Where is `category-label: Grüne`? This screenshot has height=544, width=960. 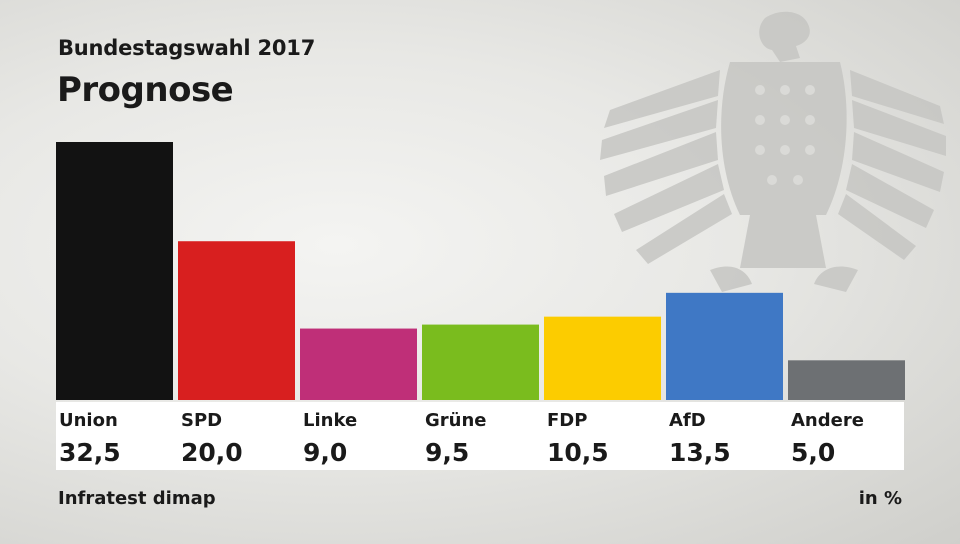 category-label: Grüne is located at coordinates (456, 420).